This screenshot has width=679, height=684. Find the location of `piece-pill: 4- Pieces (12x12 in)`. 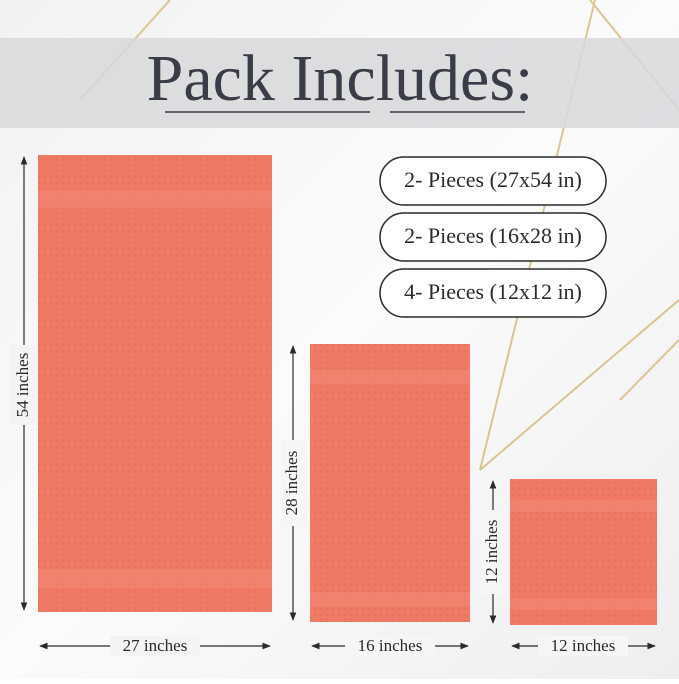

piece-pill: 4- Pieces (12x12 in) is located at coordinates (493, 293).